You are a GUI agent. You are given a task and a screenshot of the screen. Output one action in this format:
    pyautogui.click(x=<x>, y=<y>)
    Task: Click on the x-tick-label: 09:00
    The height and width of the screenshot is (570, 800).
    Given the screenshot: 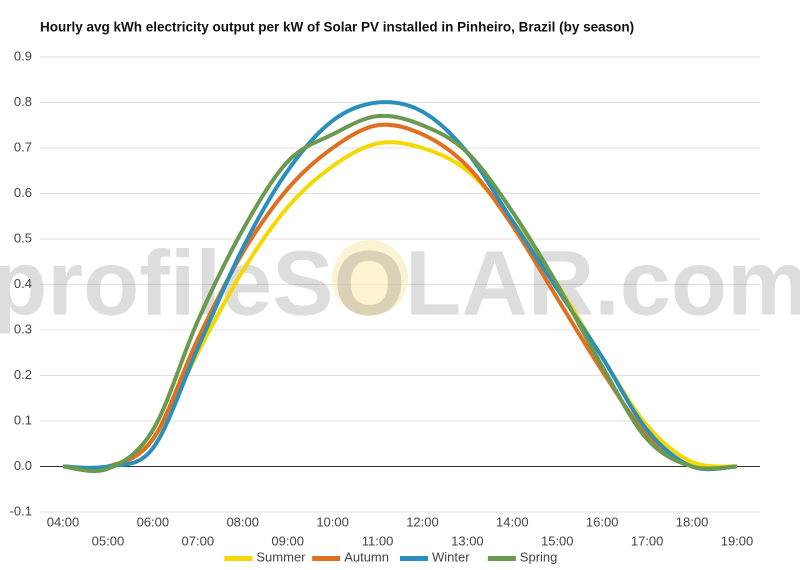 What is the action you would take?
    pyautogui.click(x=287, y=540)
    